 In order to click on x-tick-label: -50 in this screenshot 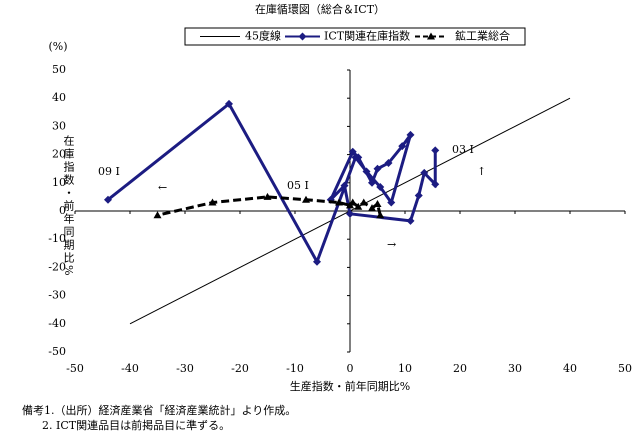, I will do `click(75, 368)`.